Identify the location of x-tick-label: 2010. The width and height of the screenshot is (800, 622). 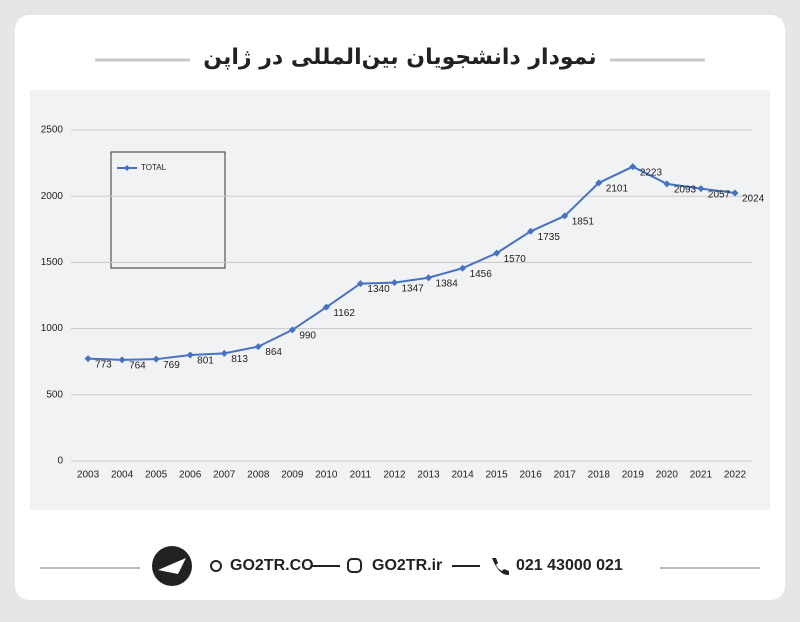
(326, 475).